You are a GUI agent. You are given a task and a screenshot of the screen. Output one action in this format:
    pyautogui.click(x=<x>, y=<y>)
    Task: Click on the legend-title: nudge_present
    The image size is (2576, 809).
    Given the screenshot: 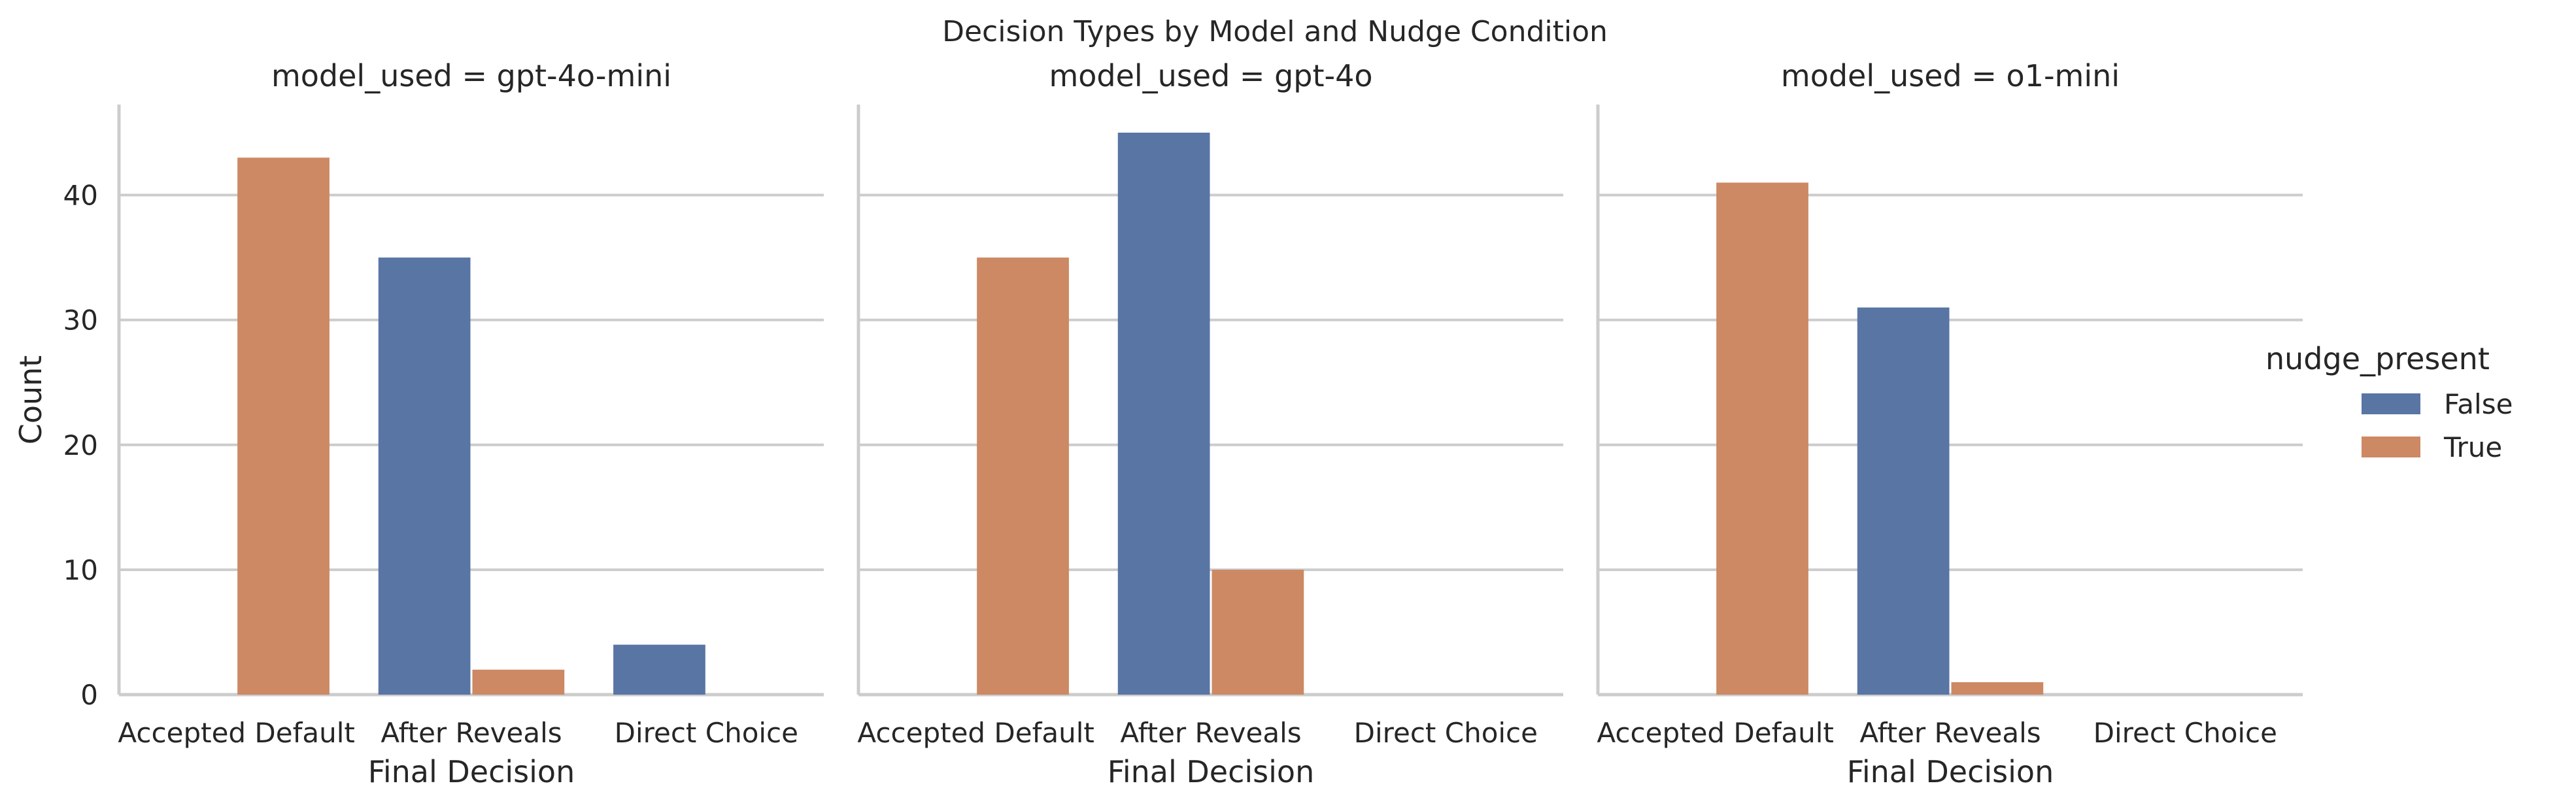 What is the action you would take?
    pyautogui.click(x=2377, y=358)
    